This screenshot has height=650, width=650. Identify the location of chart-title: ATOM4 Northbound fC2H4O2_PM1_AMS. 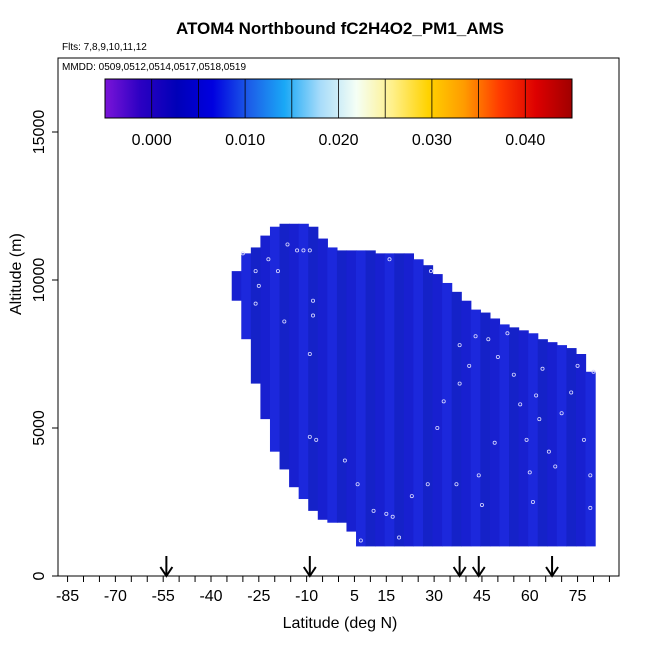
(340, 28).